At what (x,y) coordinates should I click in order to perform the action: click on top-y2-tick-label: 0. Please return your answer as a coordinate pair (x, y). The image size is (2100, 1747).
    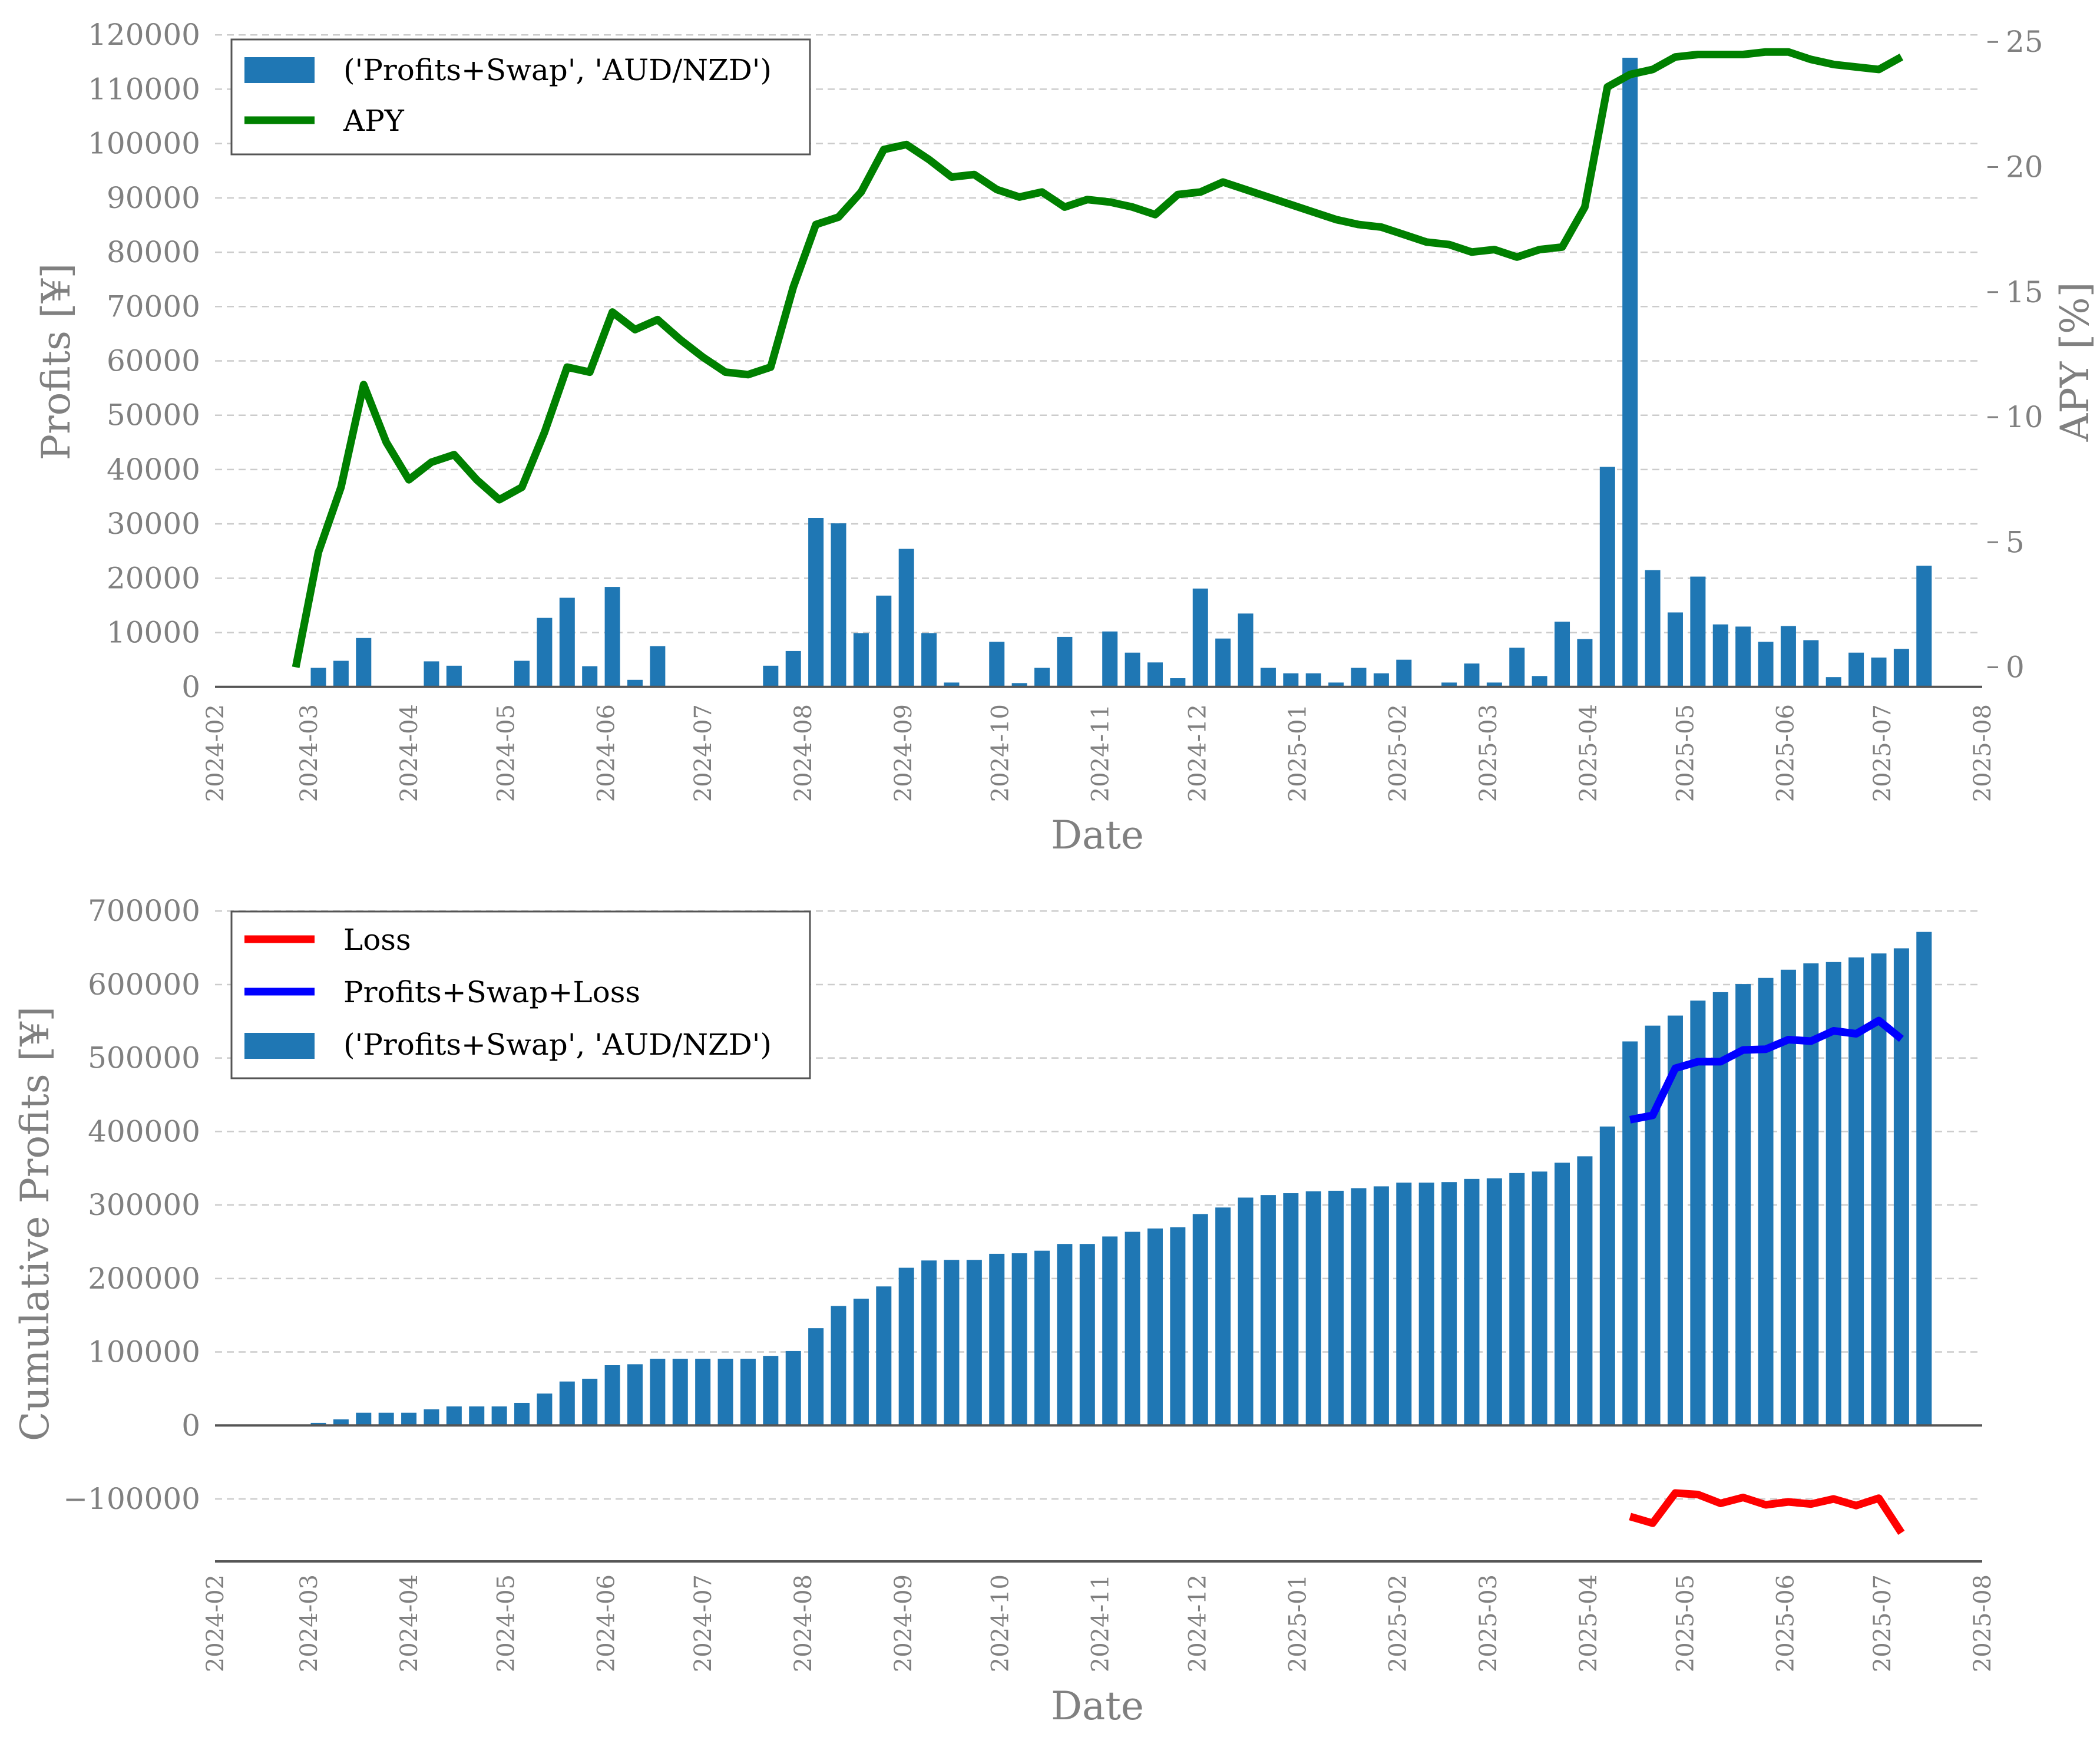
    Looking at the image, I should click on (2015, 667).